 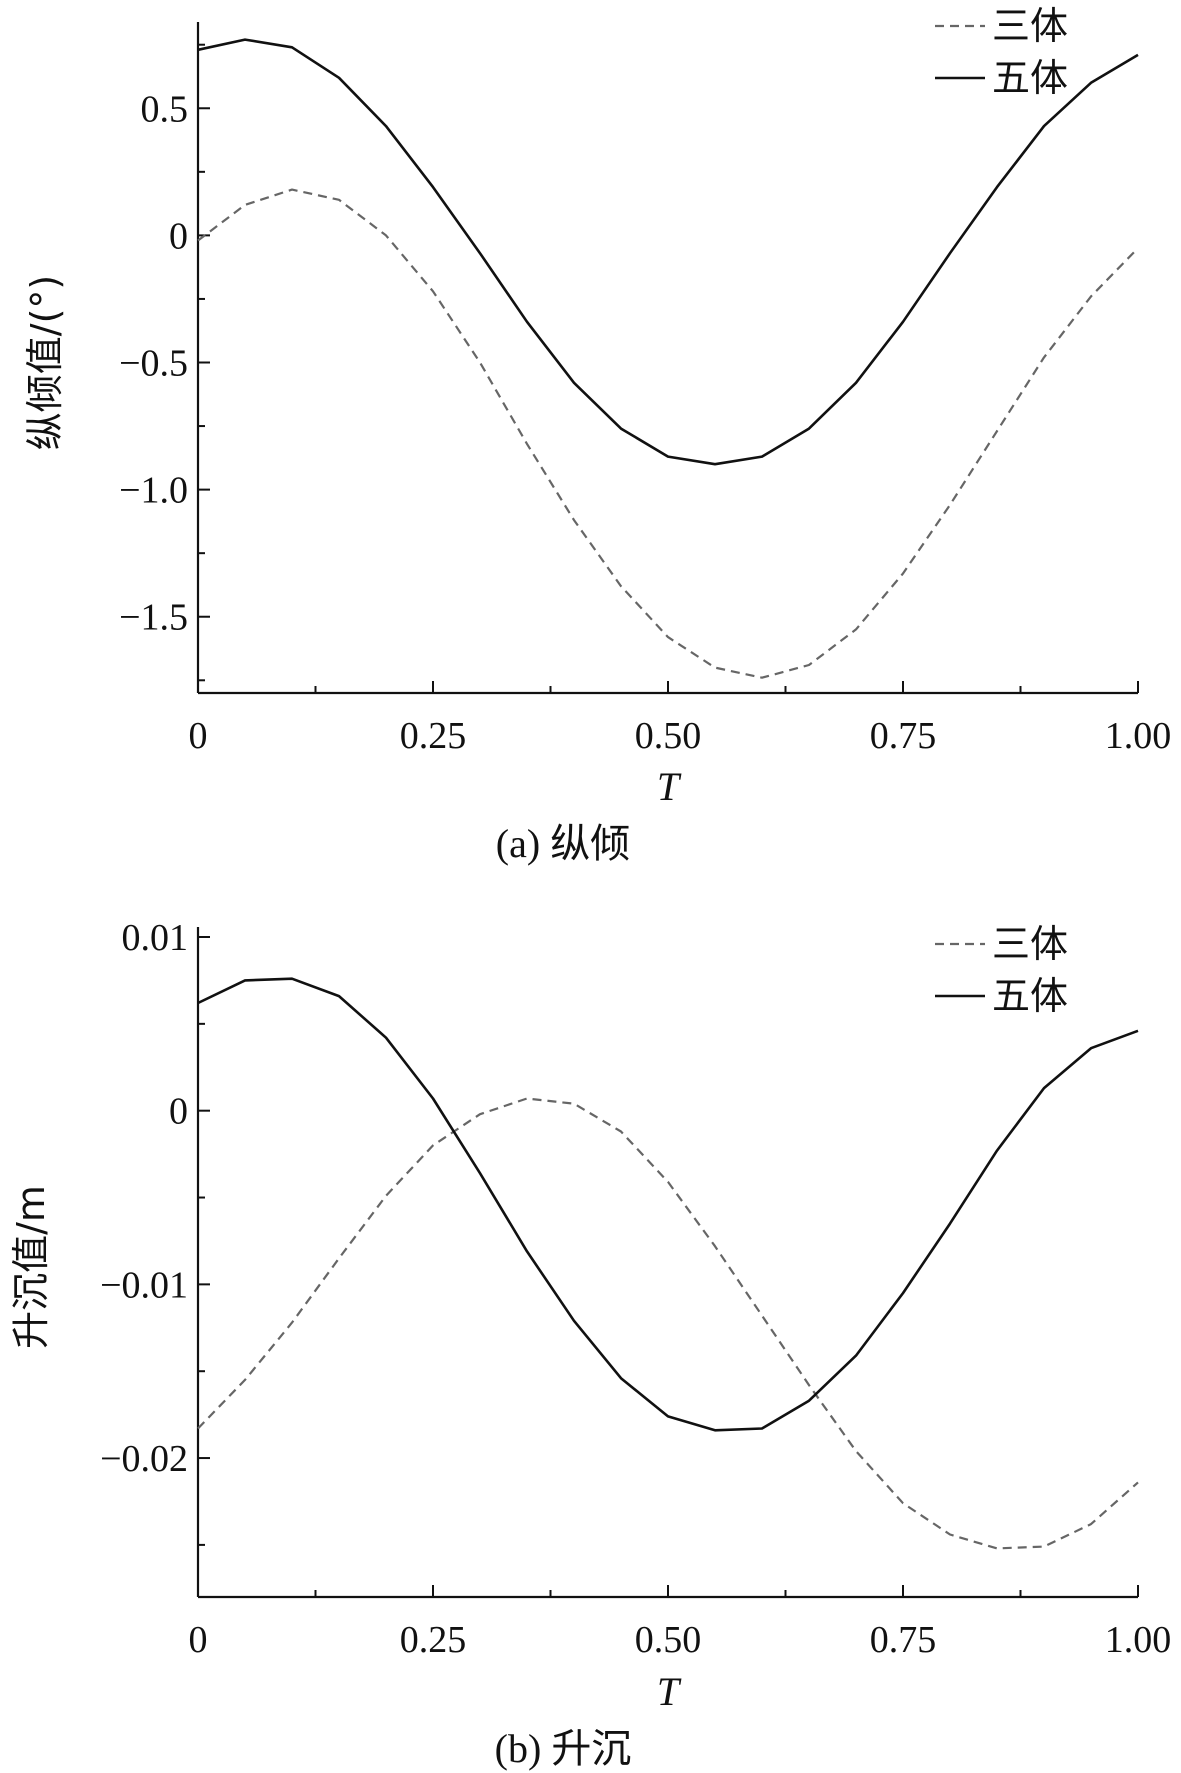 I want to click on chart1-legend-label-1: 三体, so click(x=1030, y=26).